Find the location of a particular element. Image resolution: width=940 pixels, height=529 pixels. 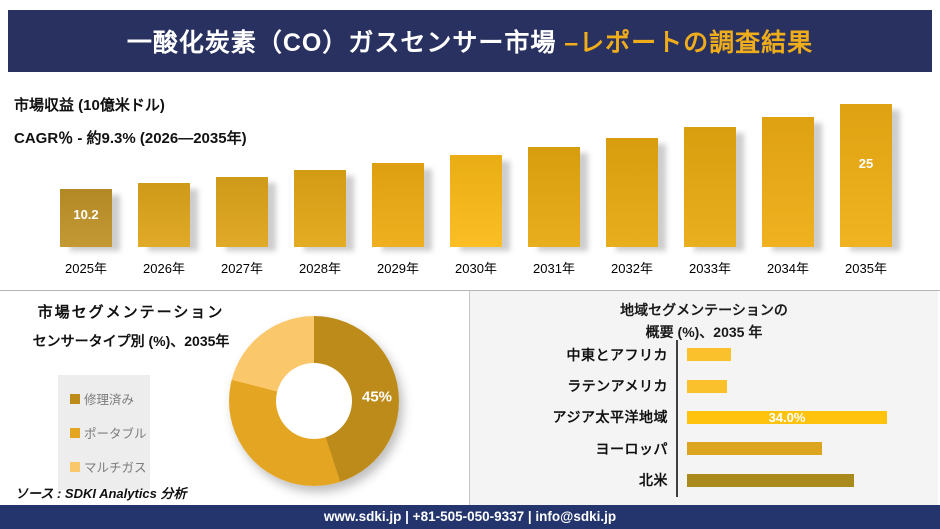

page-title-main: 一酸化炭素（CO）ガスセンサー市場 is located at coordinates (345, 43).